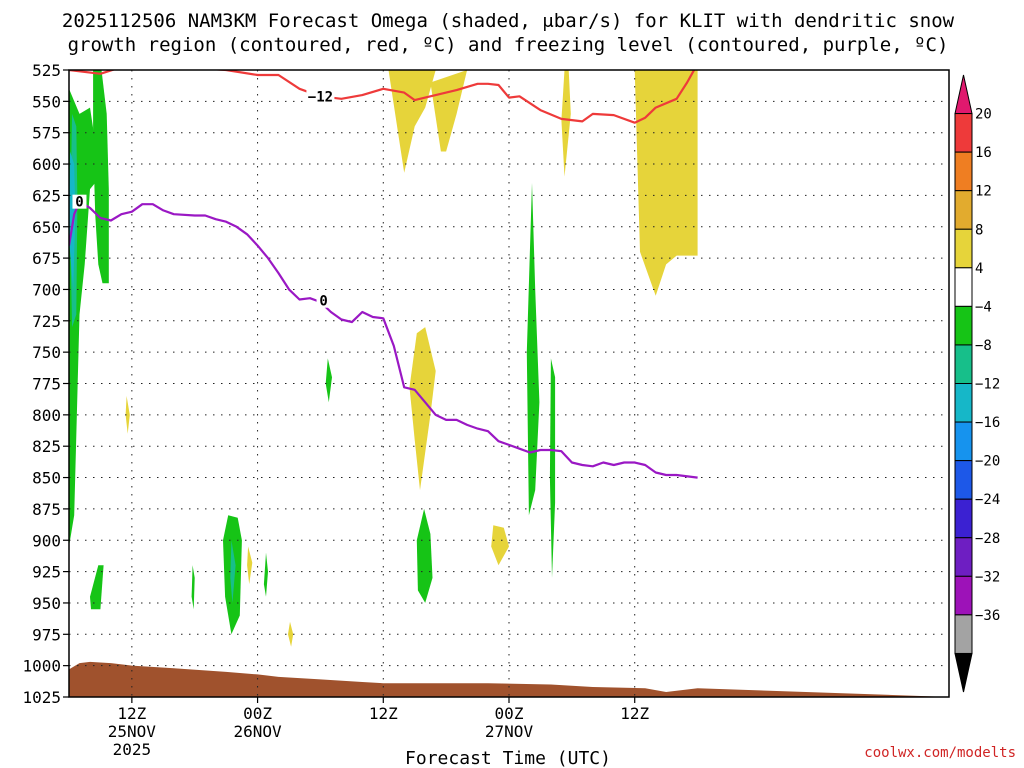 The width and height of the screenshot is (1024, 768). I want to click on y-tick-label: 800, so click(46, 415).